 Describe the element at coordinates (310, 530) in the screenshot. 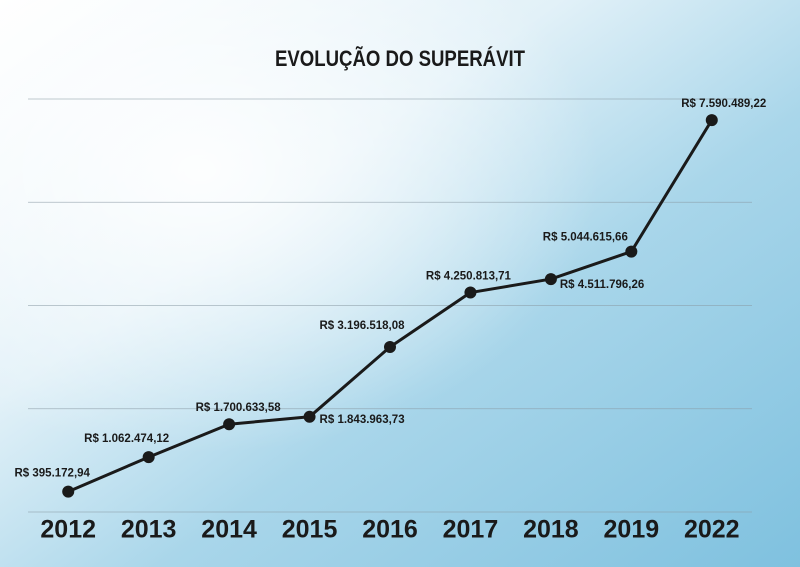

I see `x-tick-label: 2015` at that location.